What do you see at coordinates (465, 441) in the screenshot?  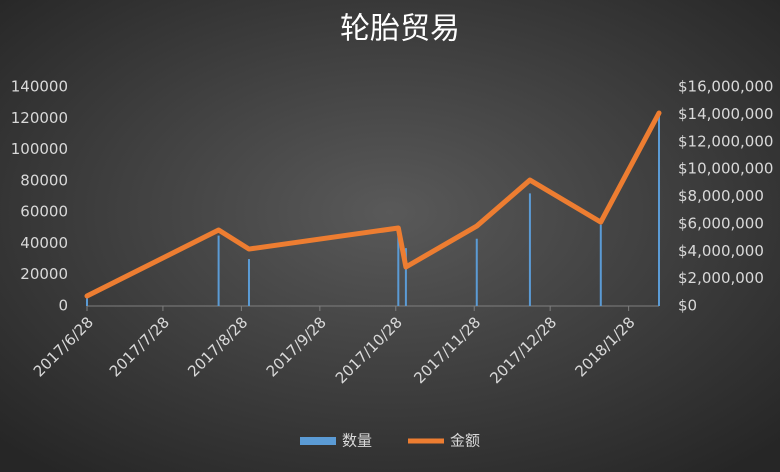 I see `legend-label: 金额` at bounding box center [465, 441].